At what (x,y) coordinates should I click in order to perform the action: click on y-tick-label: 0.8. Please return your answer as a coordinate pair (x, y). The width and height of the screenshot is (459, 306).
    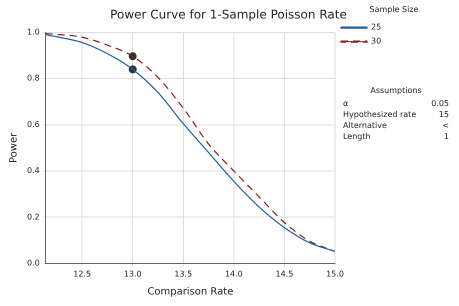
    Looking at the image, I should click on (33, 78).